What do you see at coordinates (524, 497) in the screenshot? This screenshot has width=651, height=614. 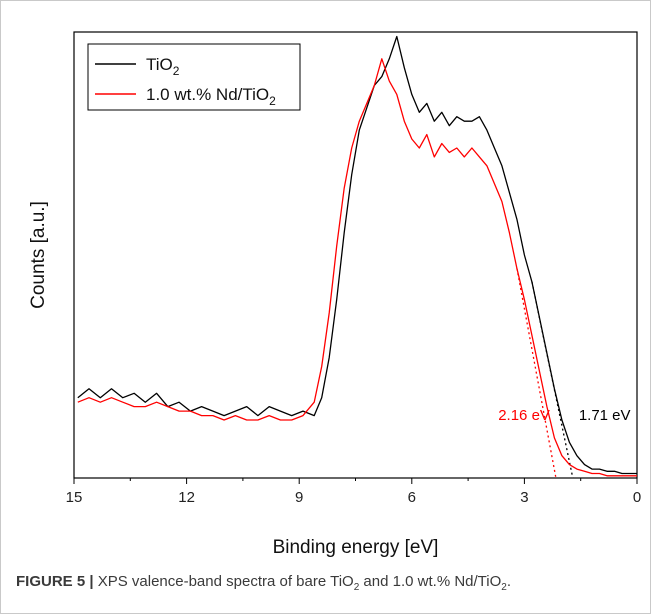 I see `x-tick-label: 3` at bounding box center [524, 497].